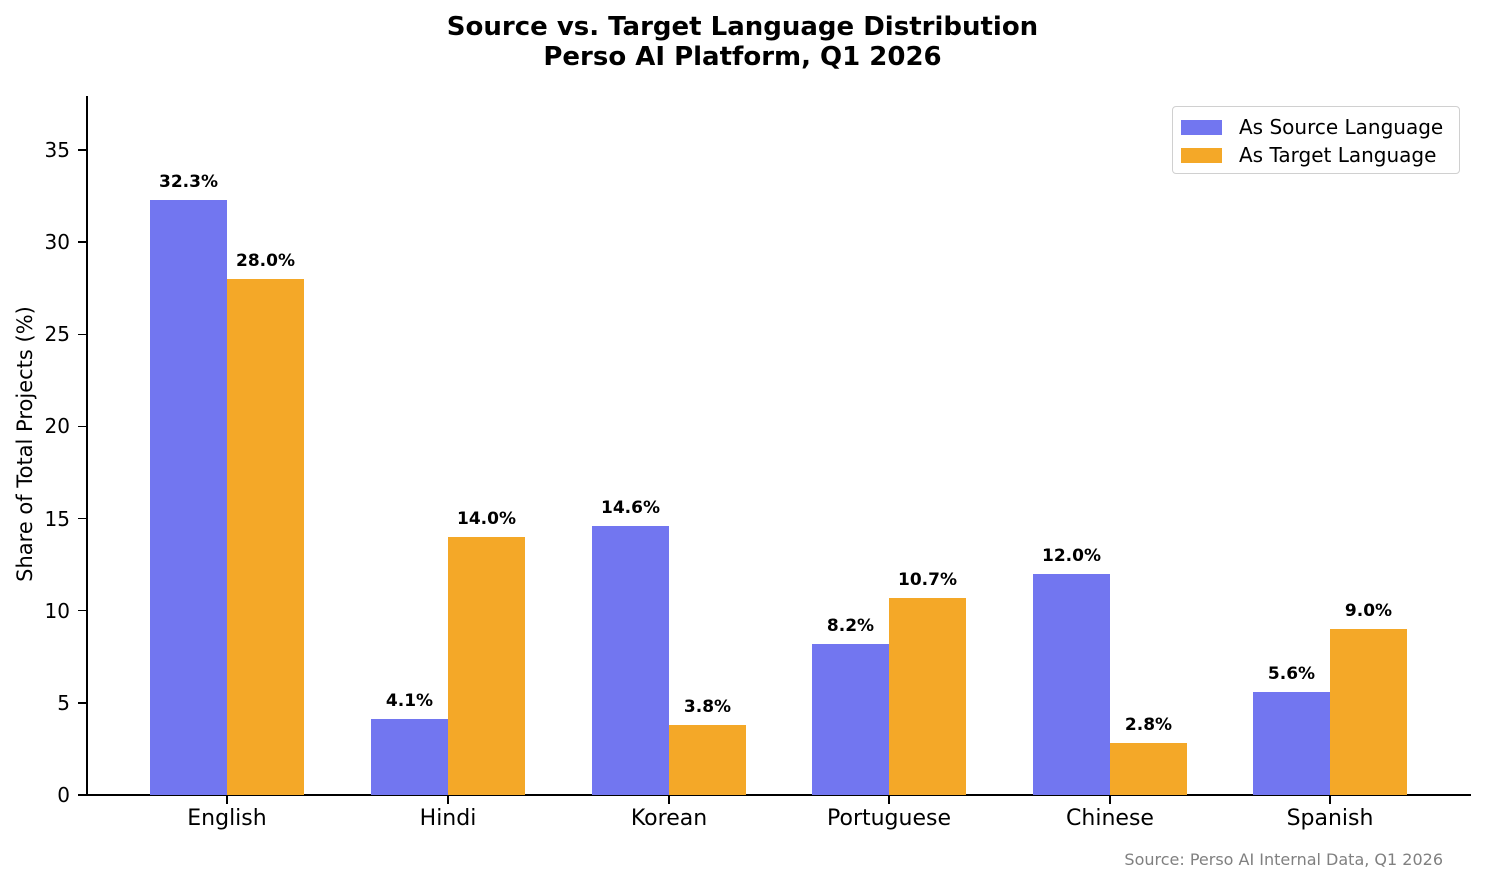  I want to click on legend-label-source: As Source Language, so click(1341, 127).